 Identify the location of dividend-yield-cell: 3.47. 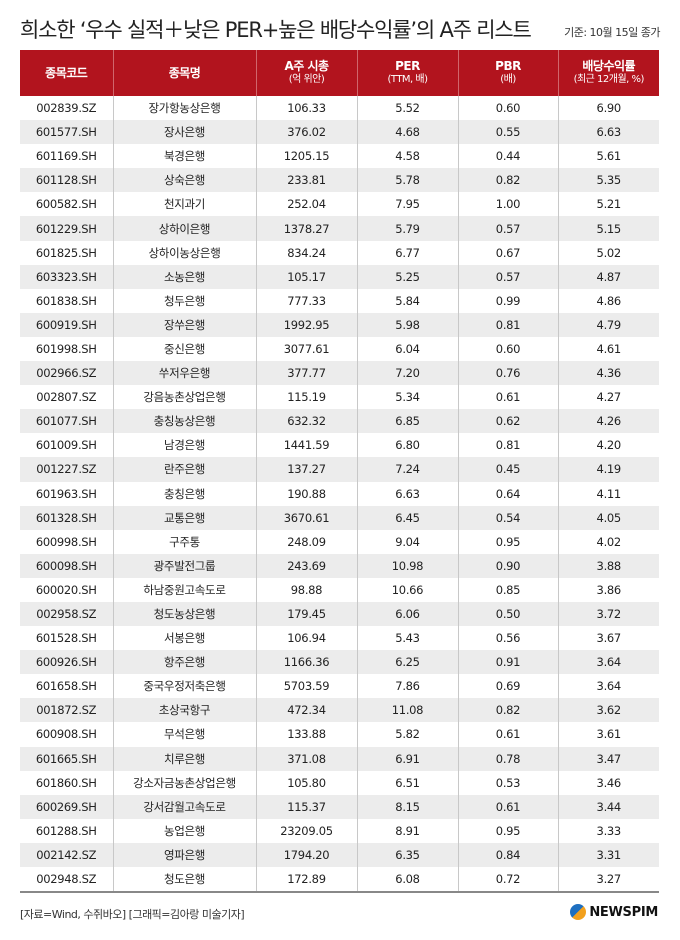
(608, 758).